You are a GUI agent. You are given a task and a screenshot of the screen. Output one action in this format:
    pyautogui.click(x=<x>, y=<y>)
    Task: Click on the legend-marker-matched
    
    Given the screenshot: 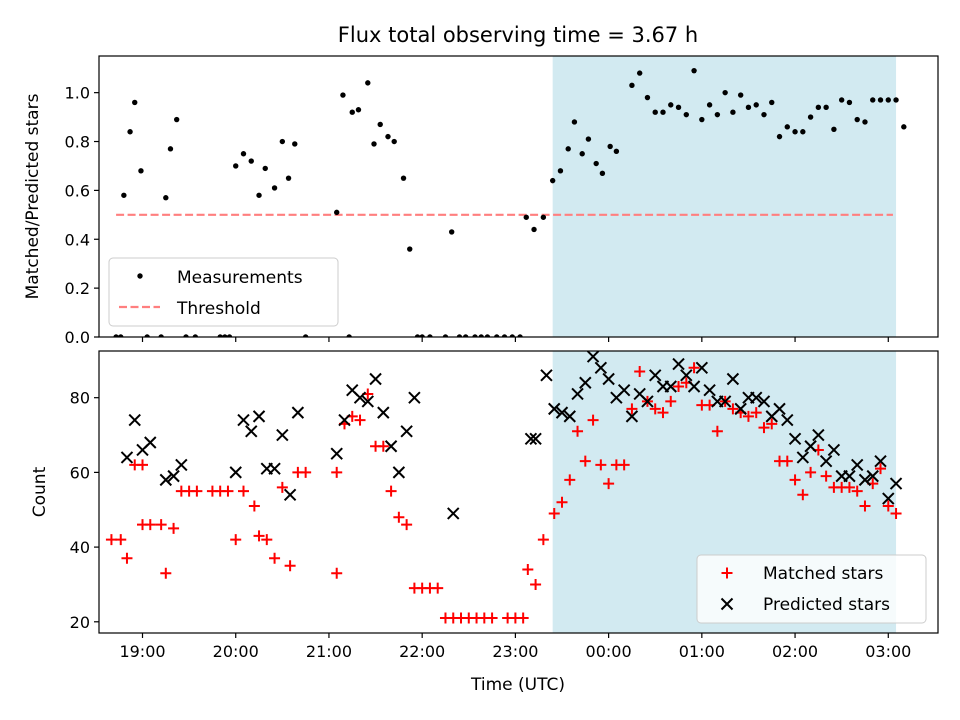 What is the action you would take?
    pyautogui.click(x=727, y=573)
    